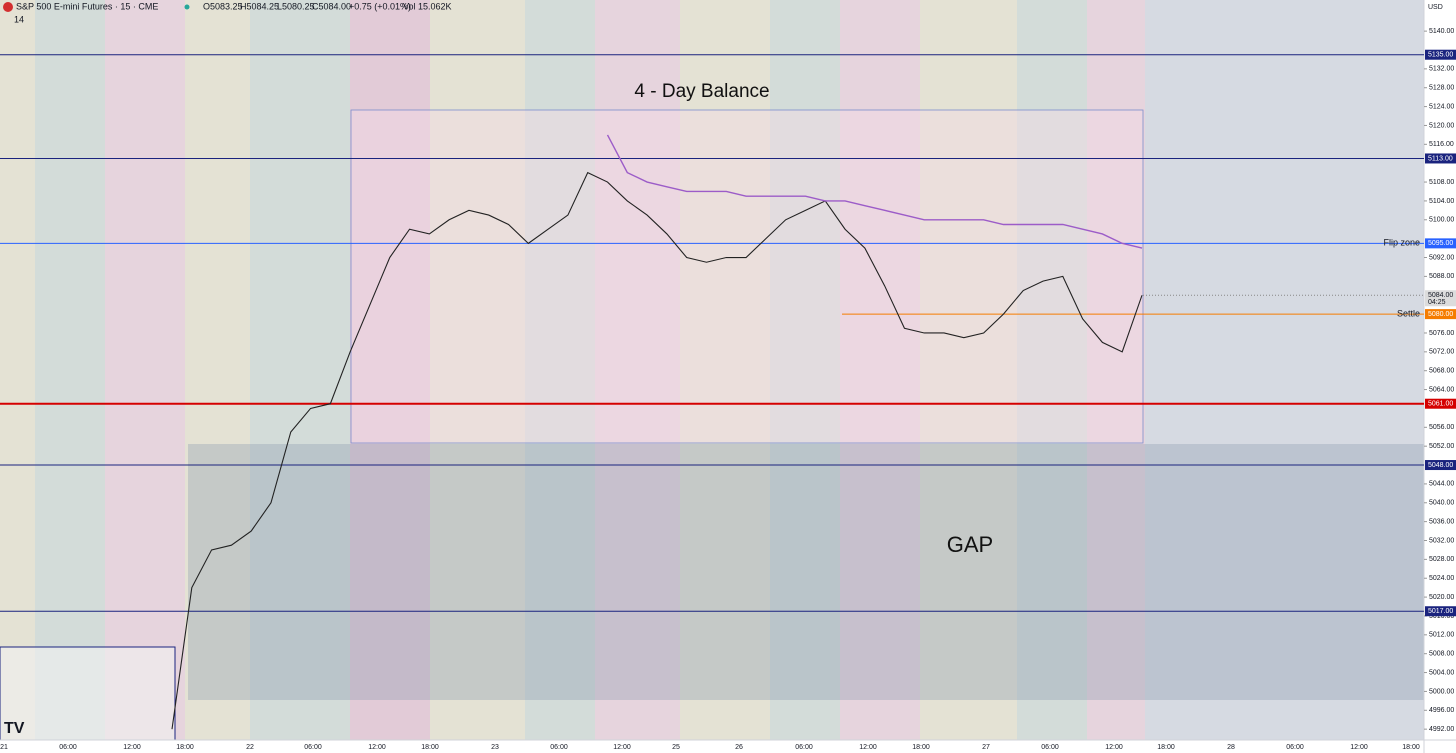 This screenshot has height=753, width=1456. I want to click on y-tick-label: 5036.00, so click(1441, 521).